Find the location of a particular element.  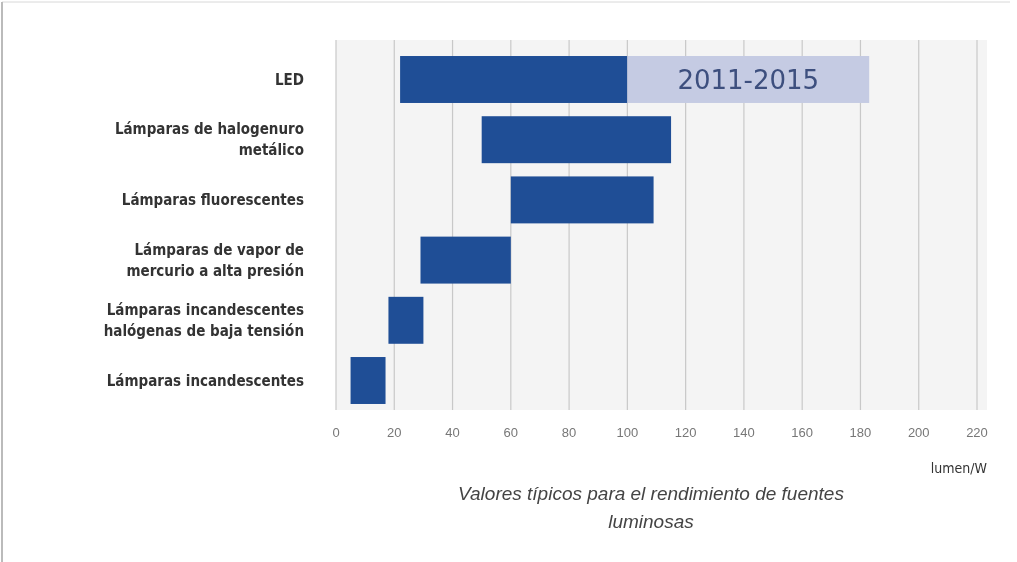

x-tick-label: 120 is located at coordinates (685, 432).